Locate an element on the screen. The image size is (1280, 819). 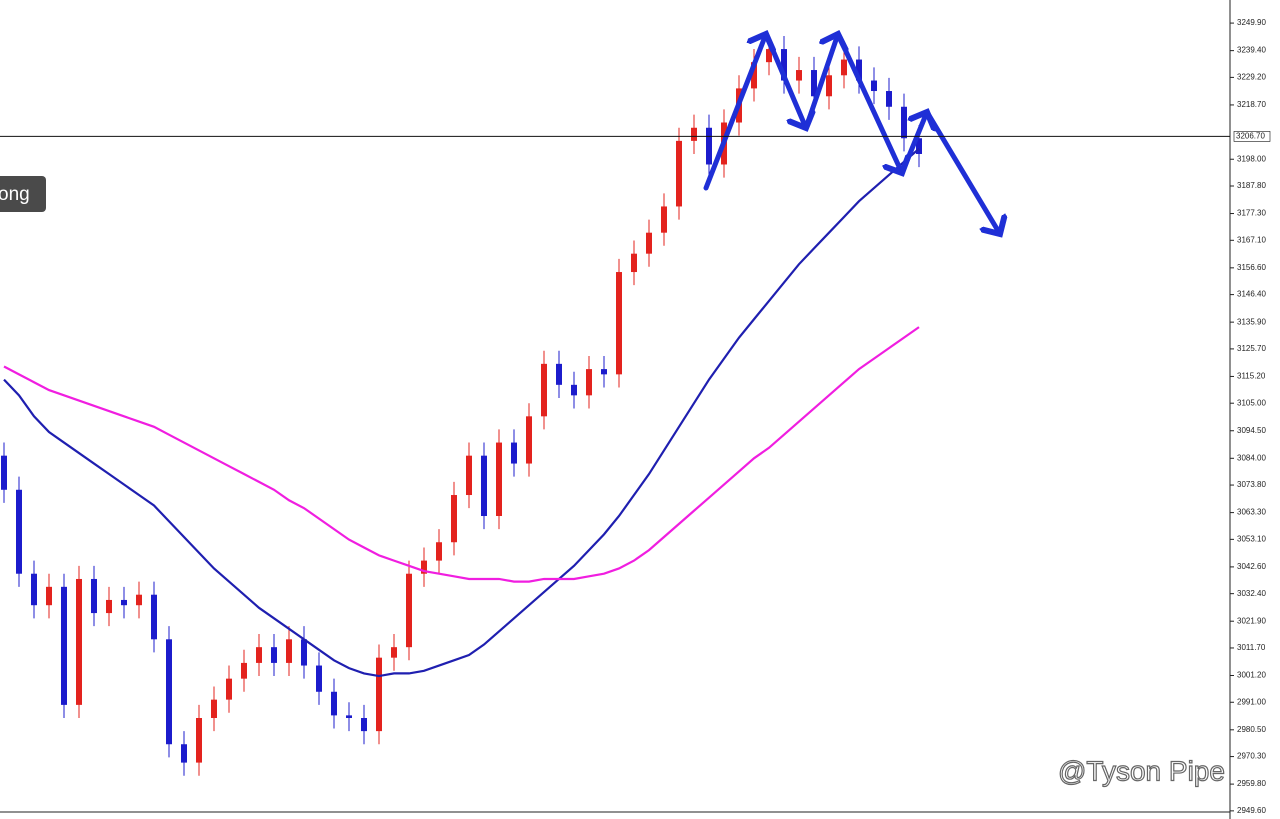
y-tick-label: 2991.00 is located at coordinates (1251, 701).